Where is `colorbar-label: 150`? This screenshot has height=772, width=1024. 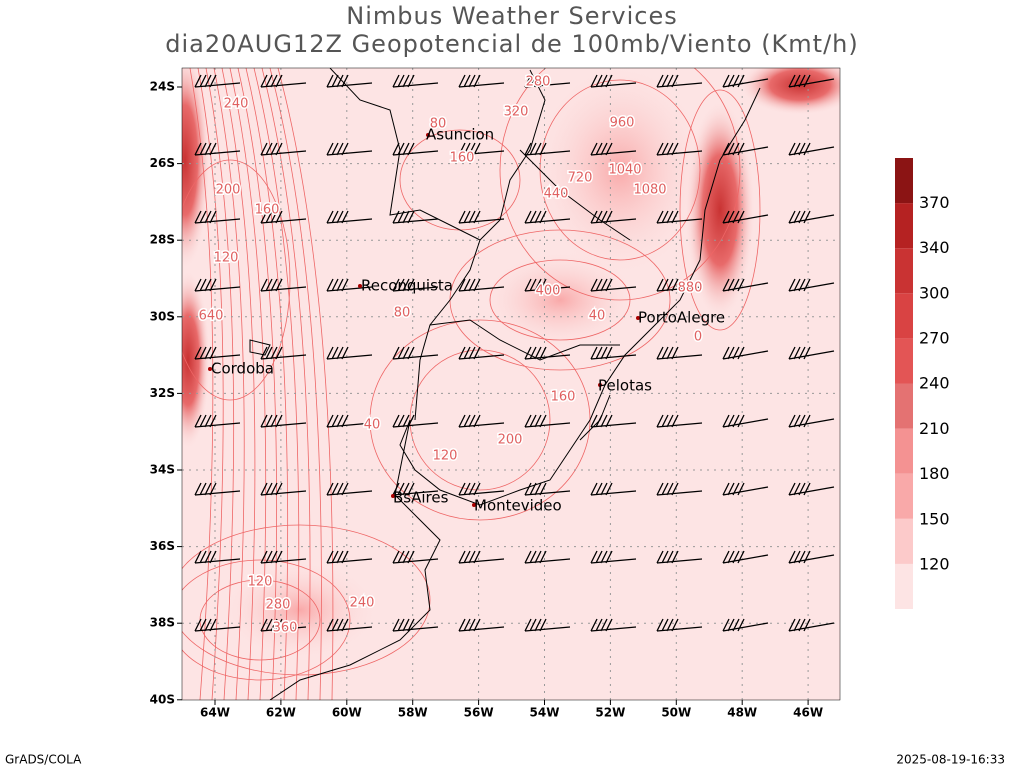
colorbar-label: 150 is located at coordinates (934, 518).